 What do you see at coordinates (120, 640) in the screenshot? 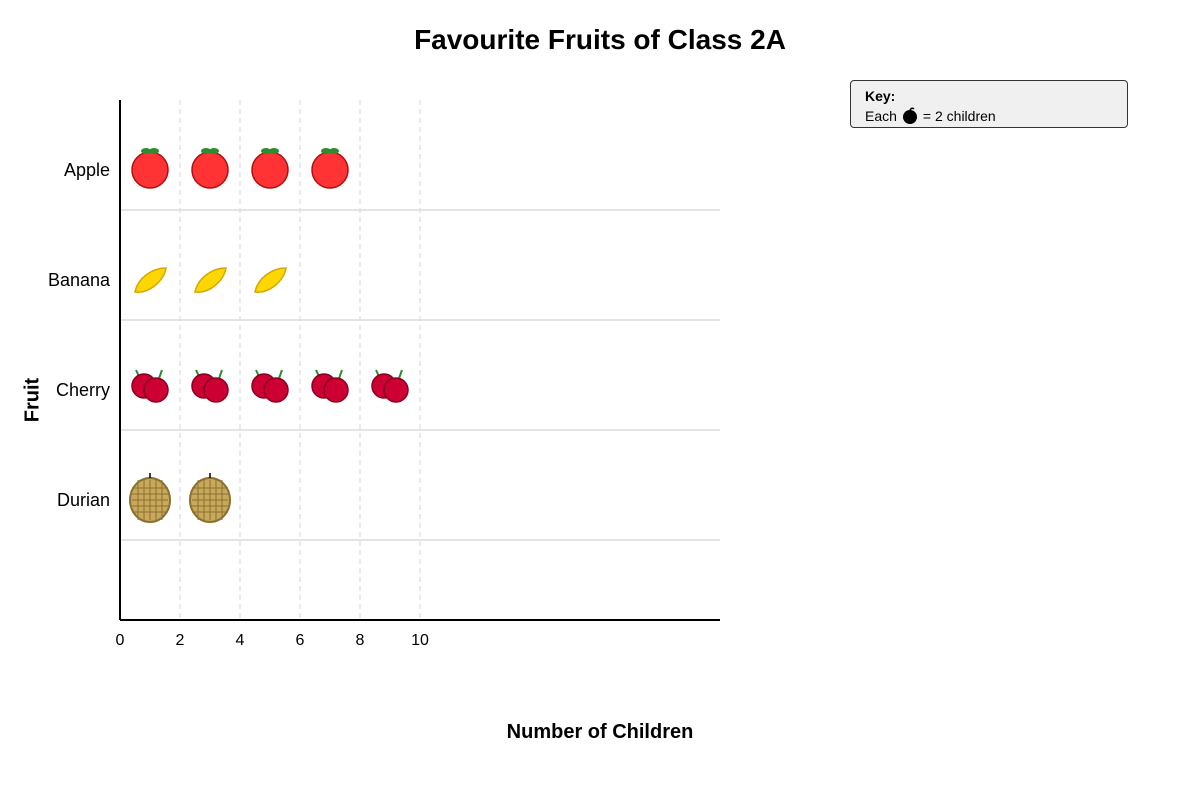
I see `x-tick-label: 0` at bounding box center [120, 640].